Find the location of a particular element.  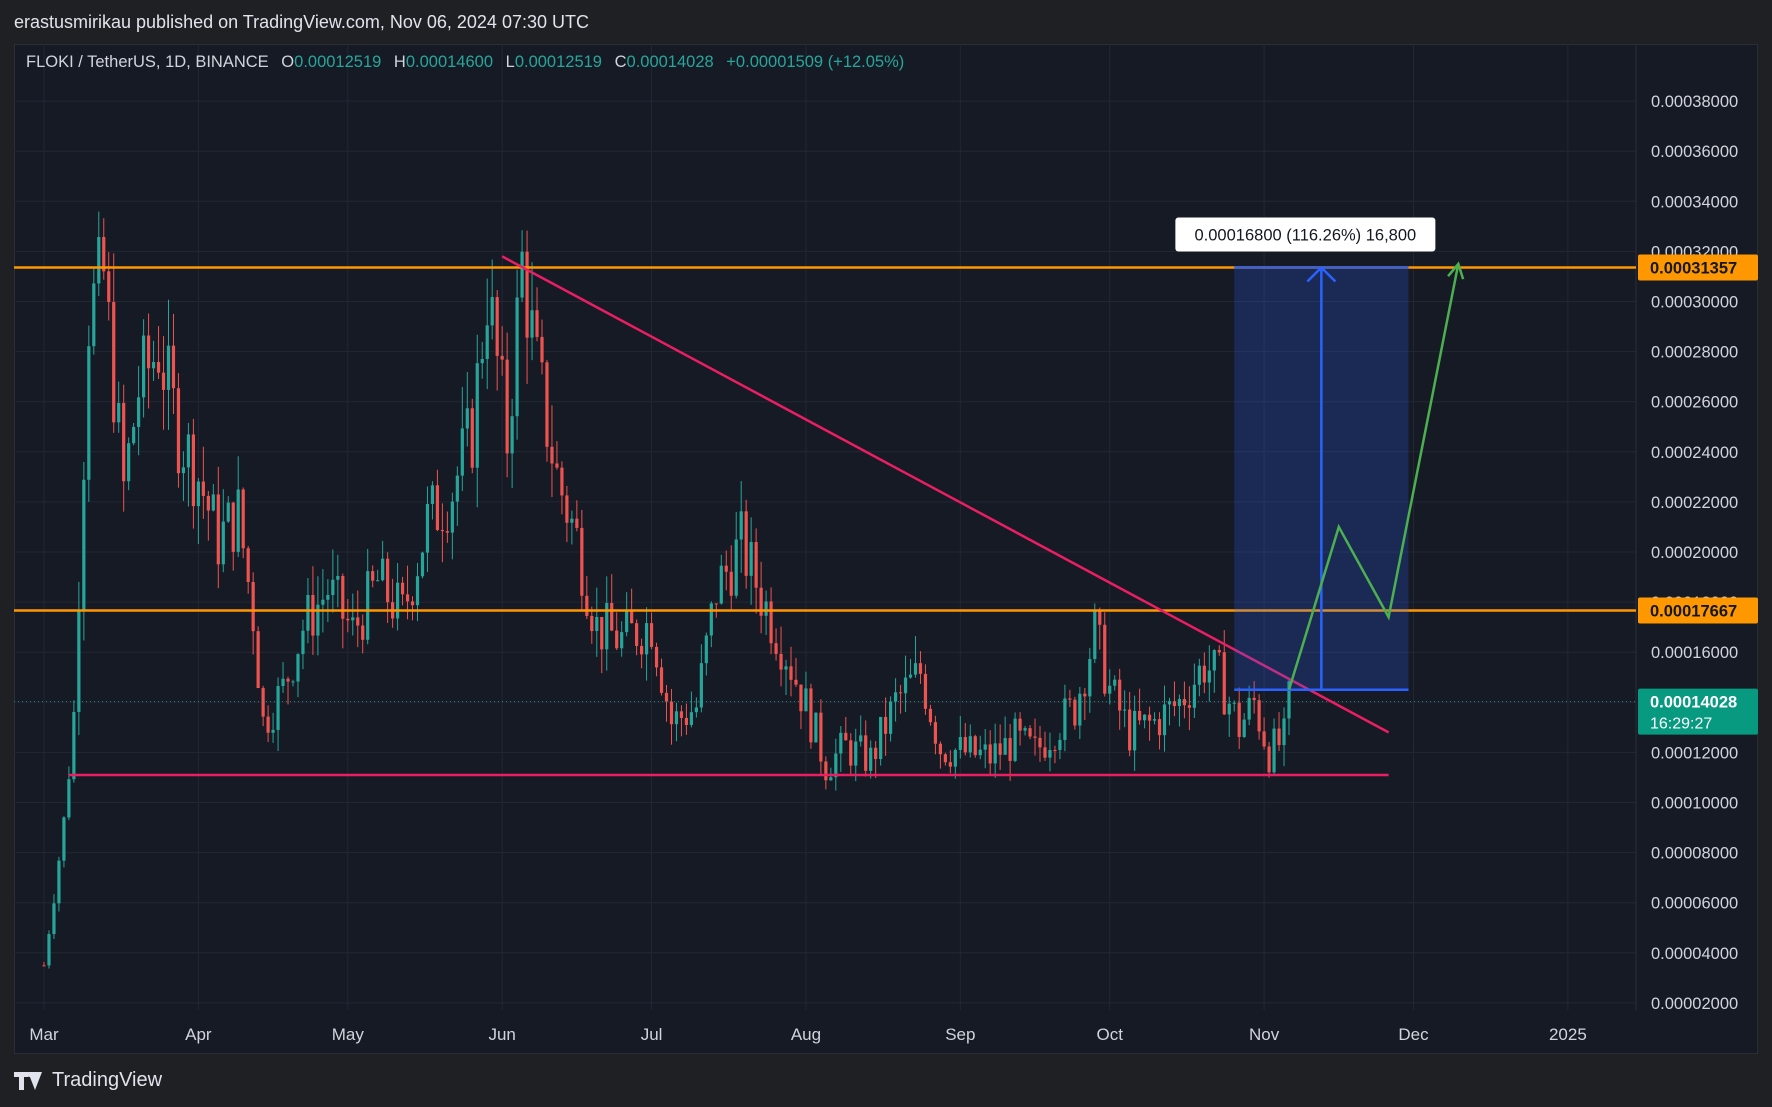

close-label: C is located at coordinates (620, 62).